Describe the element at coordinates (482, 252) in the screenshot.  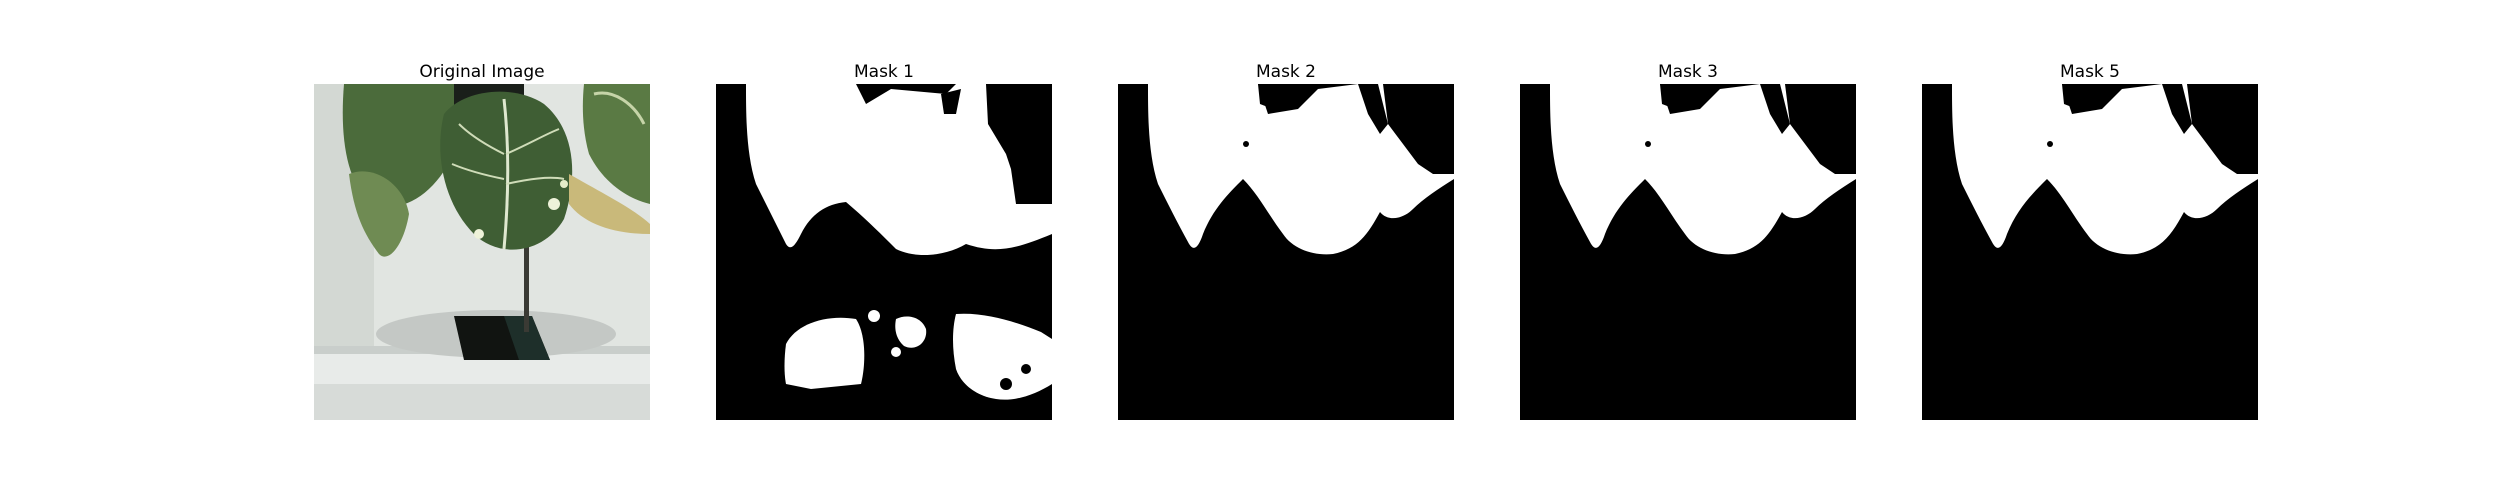
I see `original-photo` at that location.